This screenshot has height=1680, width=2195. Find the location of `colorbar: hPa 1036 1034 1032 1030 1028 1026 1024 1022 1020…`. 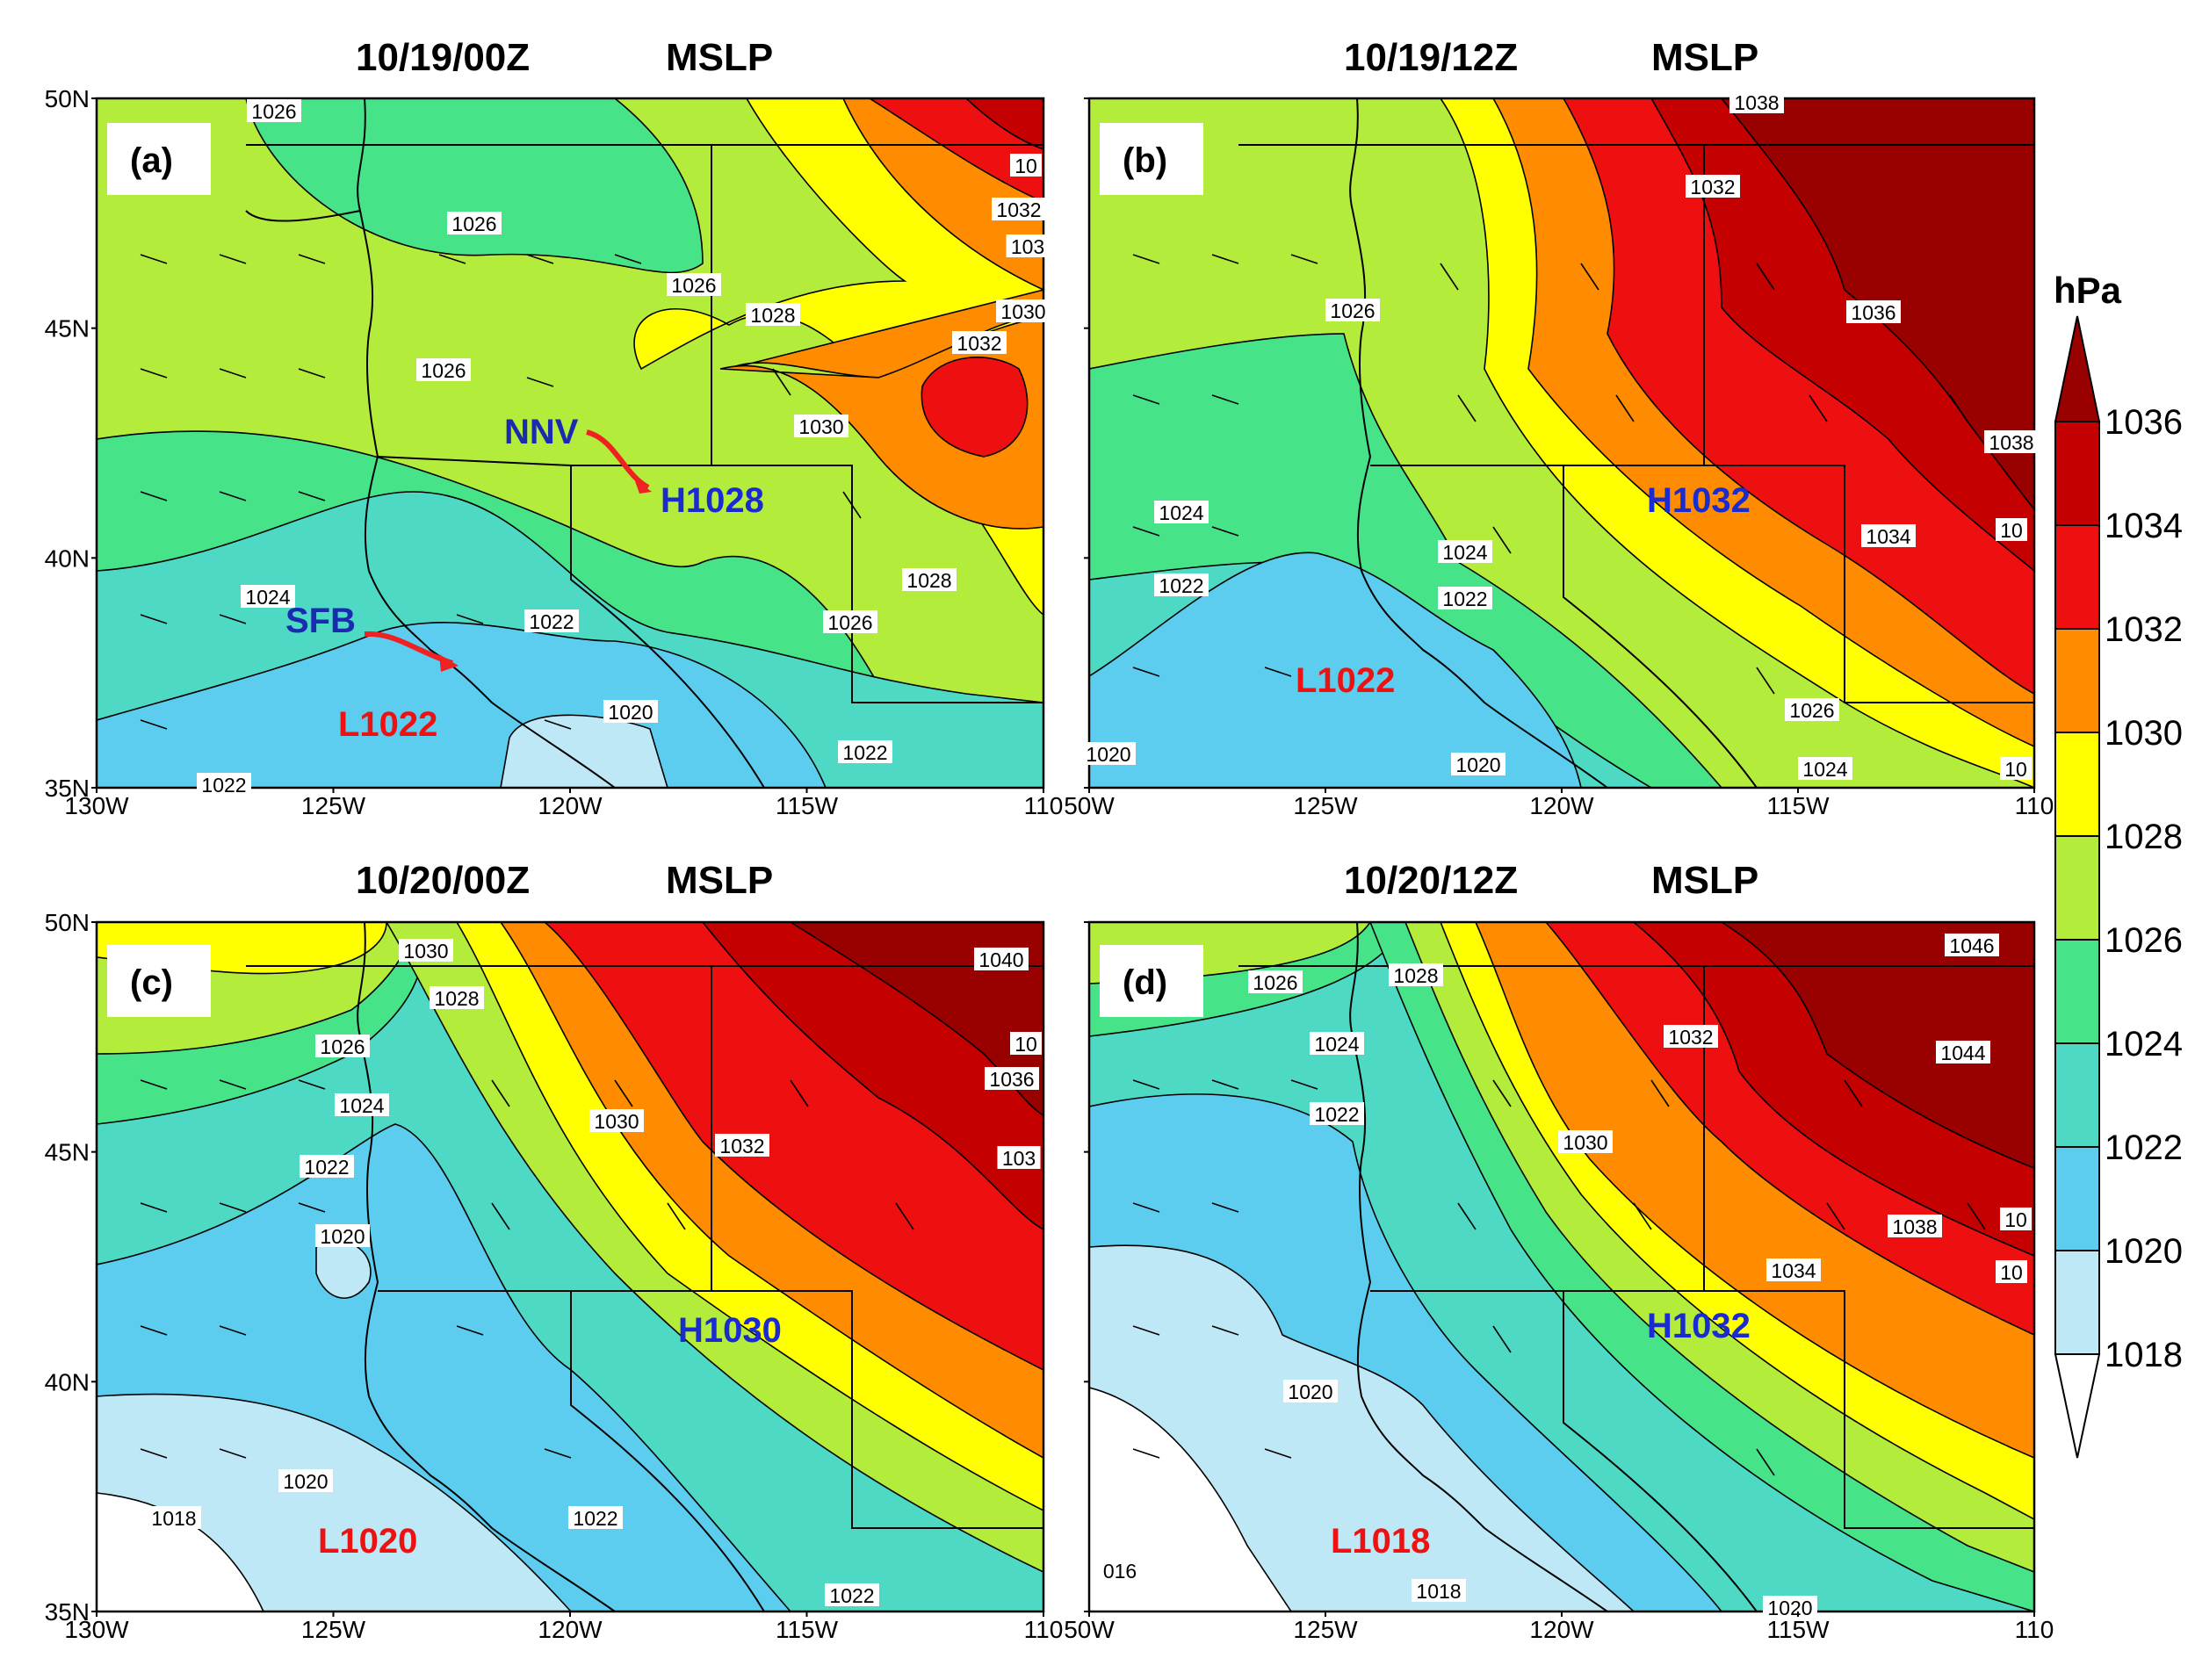

colorbar: hPa 1036 1034 1032 1030 1028 1026 1024 1022 1020… is located at coordinates (2118, 864).